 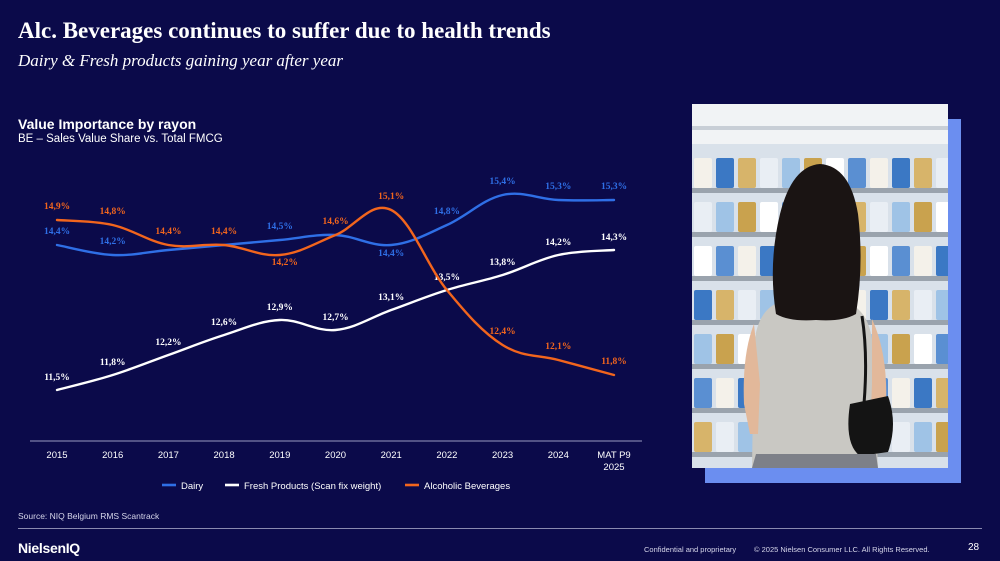 I want to click on data-label: 12,4%, so click(x=503, y=332).